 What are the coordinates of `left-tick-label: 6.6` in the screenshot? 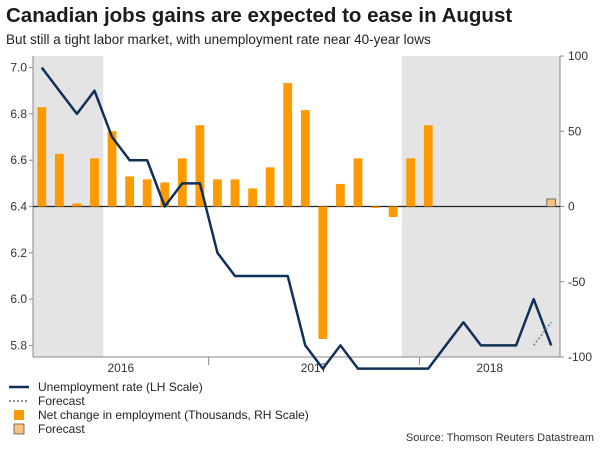 It's located at (18, 160).